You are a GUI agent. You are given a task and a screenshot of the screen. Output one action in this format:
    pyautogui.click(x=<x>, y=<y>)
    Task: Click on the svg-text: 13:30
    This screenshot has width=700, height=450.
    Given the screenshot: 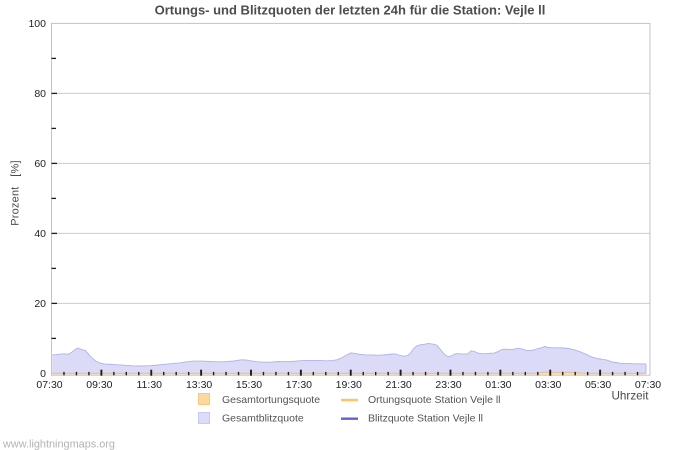 What is the action you would take?
    pyautogui.click(x=199, y=385)
    